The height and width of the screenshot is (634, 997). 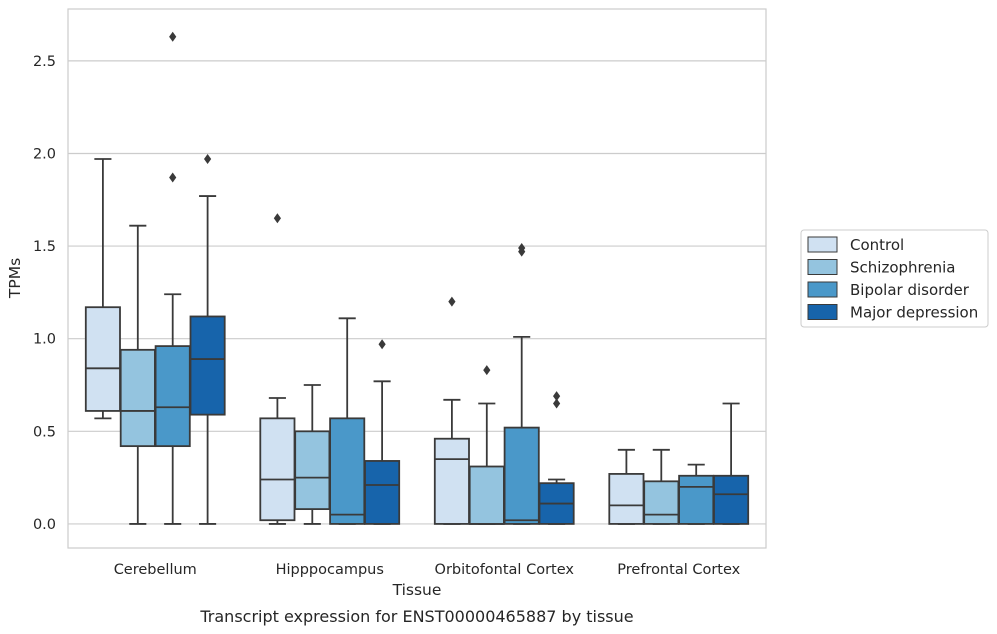 I want to click on y-tick-label: 1.5, so click(x=44, y=247).